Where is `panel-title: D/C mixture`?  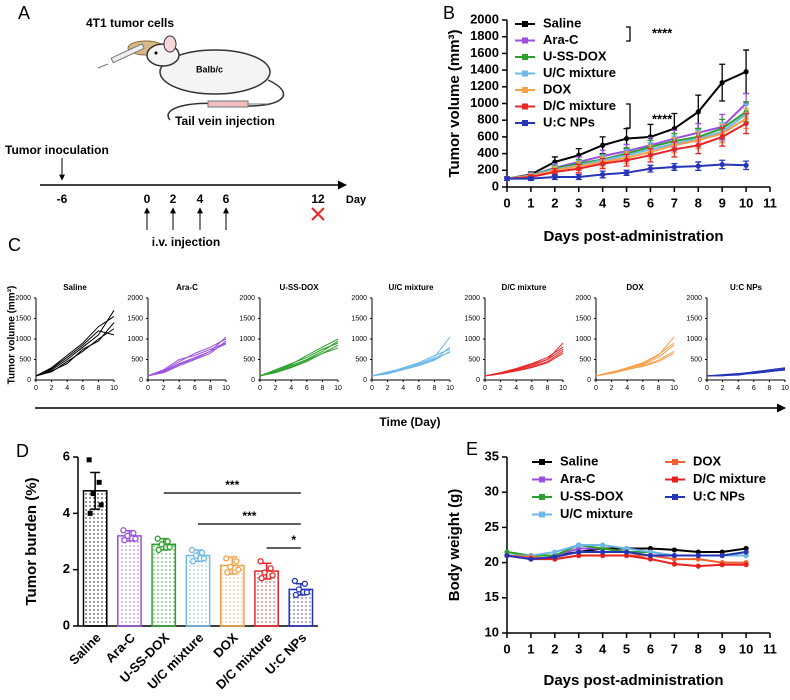
panel-title: D/C mixture is located at coordinates (524, 287).